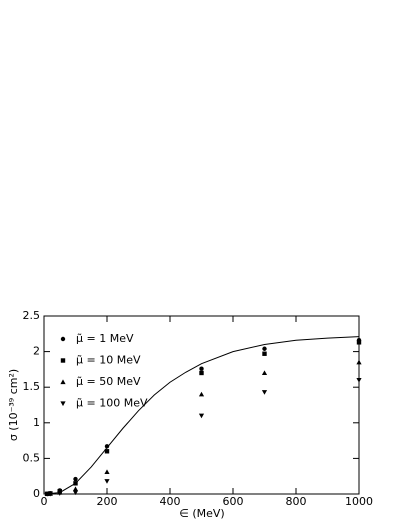 The height and width of the screenshot is (527, 407). Describe the element at coordinates (36, 351) in the screenshot. I see `y-tick-label: 2` at that location.